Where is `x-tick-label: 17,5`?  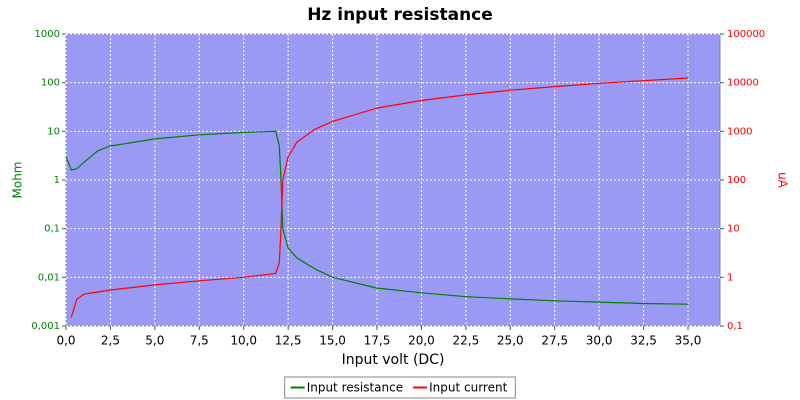
x-tick-label: 17,5 is located at coordinates (377, 341).